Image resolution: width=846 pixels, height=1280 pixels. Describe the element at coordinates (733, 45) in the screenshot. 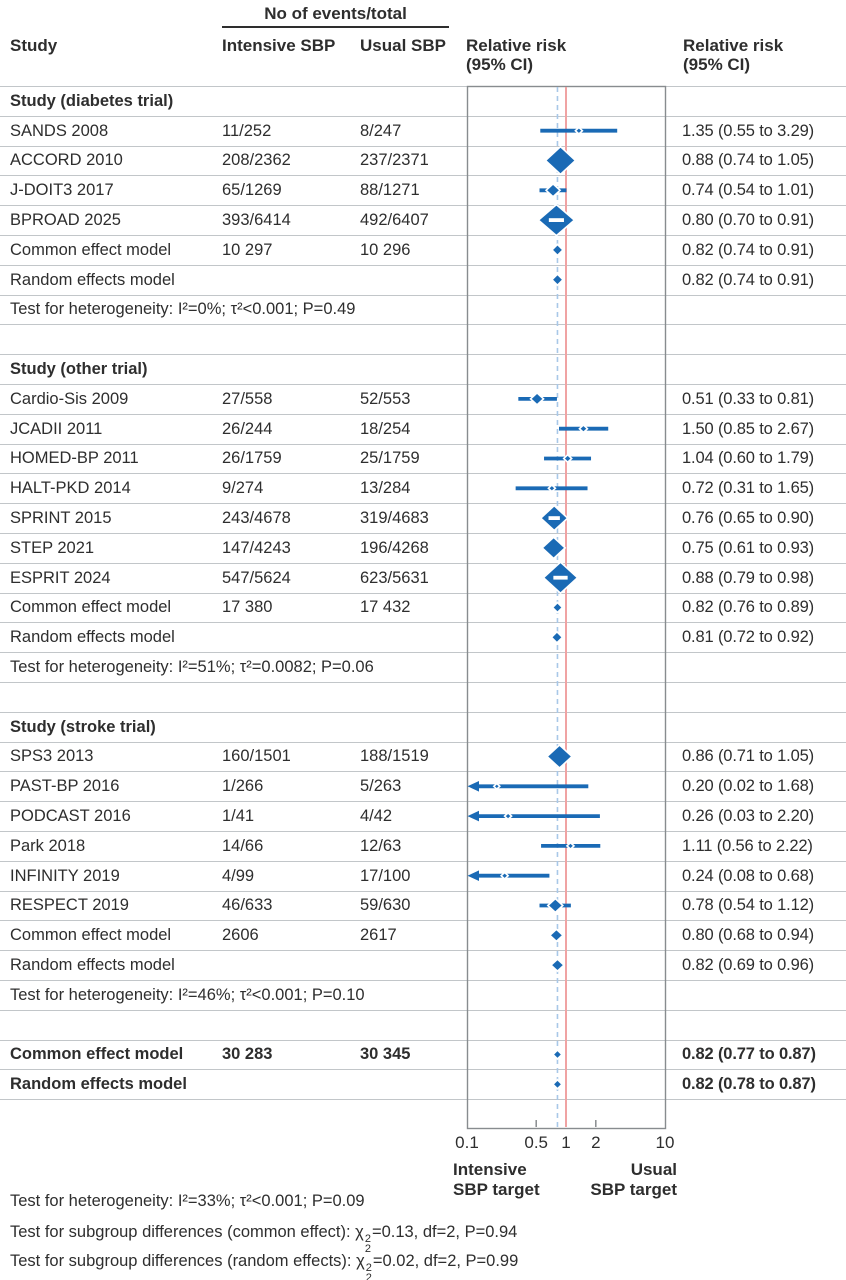

I see `relative-risk-text-header-line1: Relative risk` at that location.